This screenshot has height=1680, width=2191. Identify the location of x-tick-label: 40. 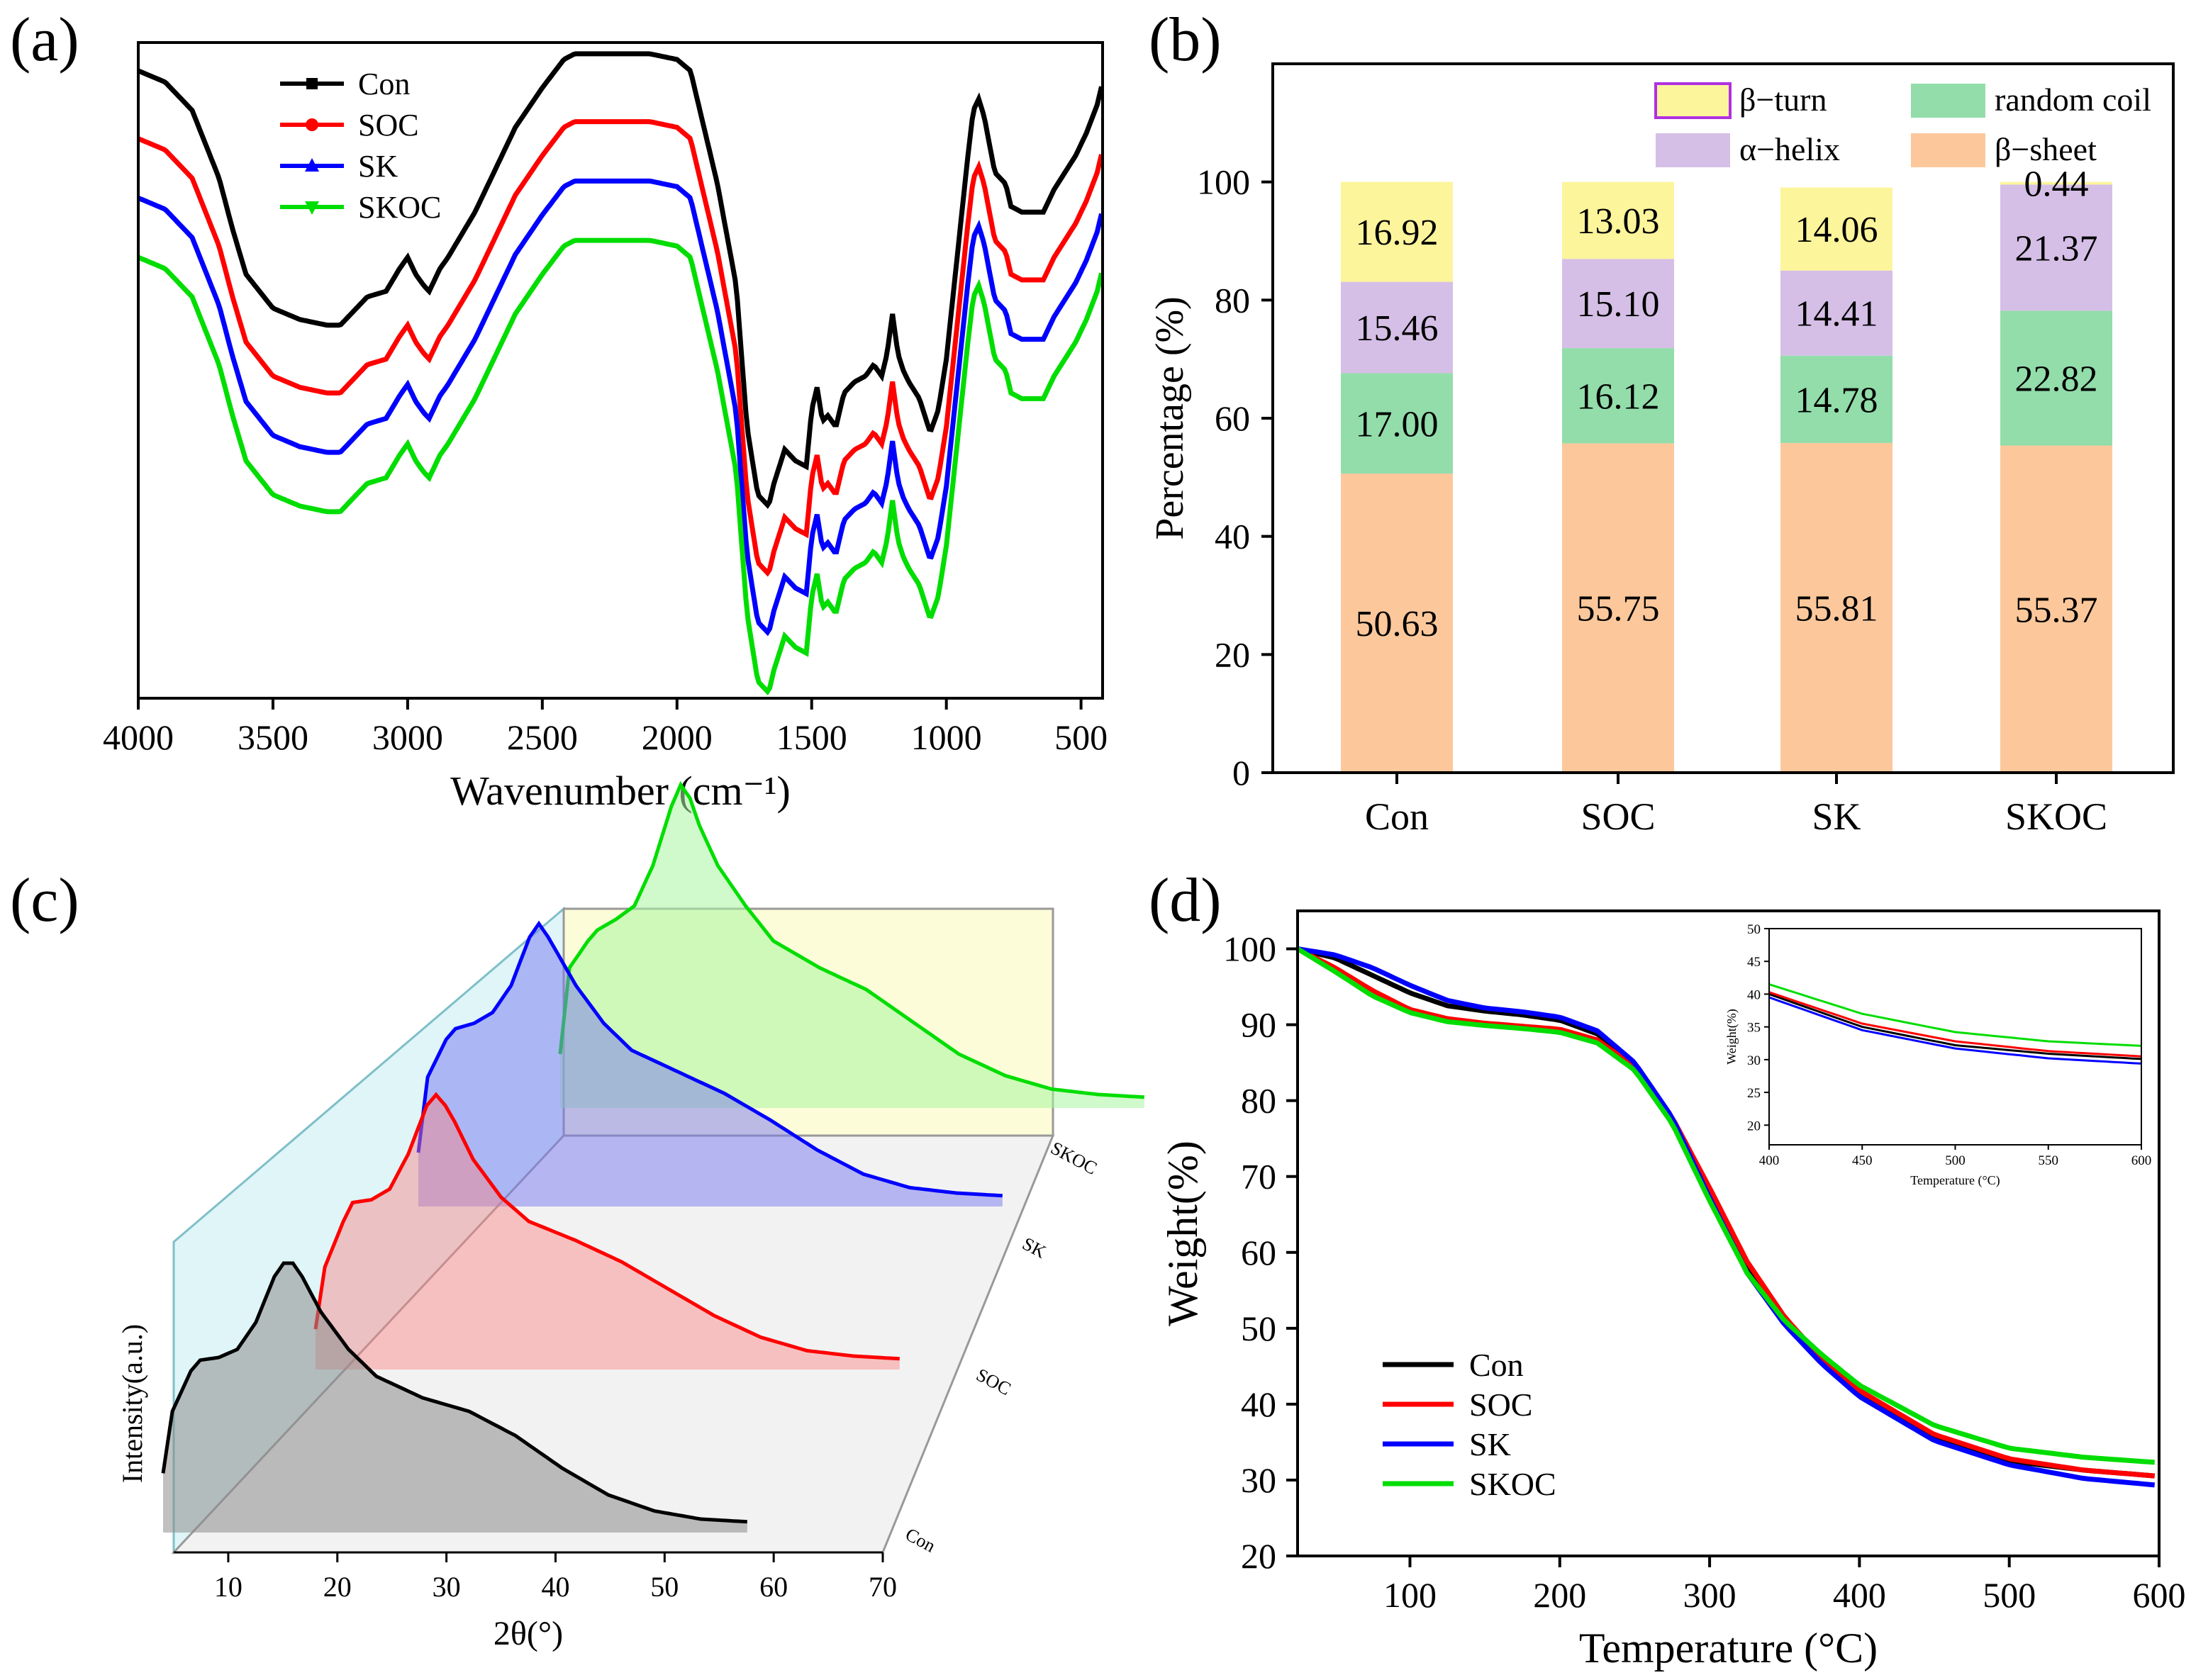
(555, 1587).